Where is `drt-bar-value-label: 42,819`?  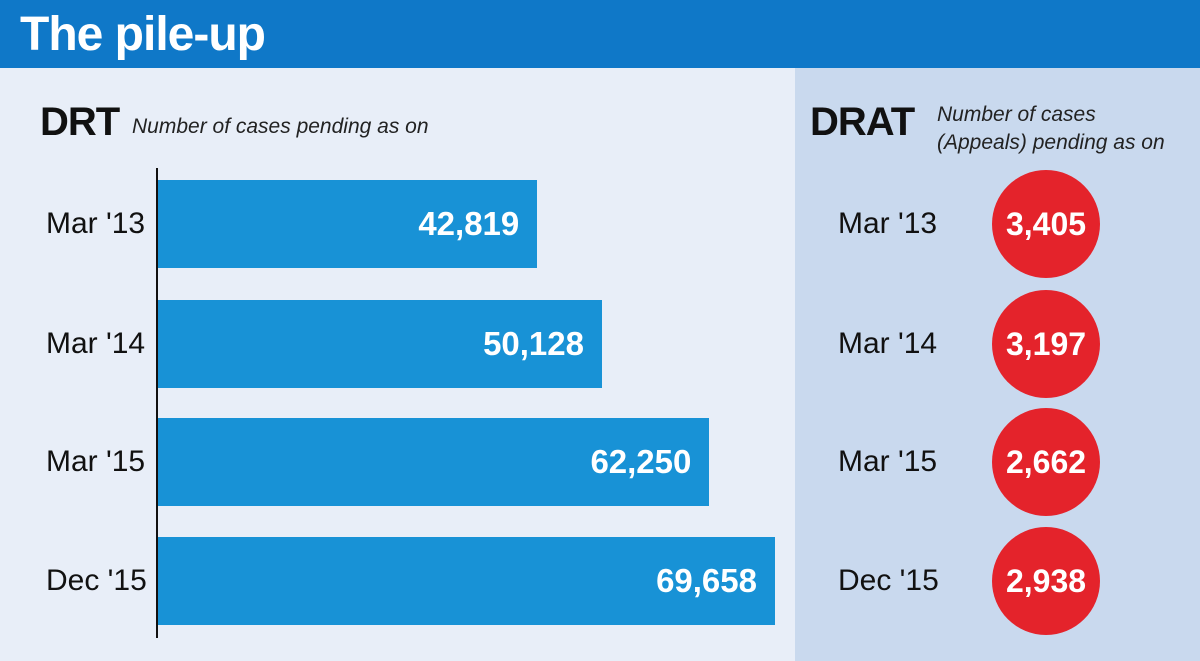
drt-bar-value-label: 42,819 is located at coordinates (469, 223).